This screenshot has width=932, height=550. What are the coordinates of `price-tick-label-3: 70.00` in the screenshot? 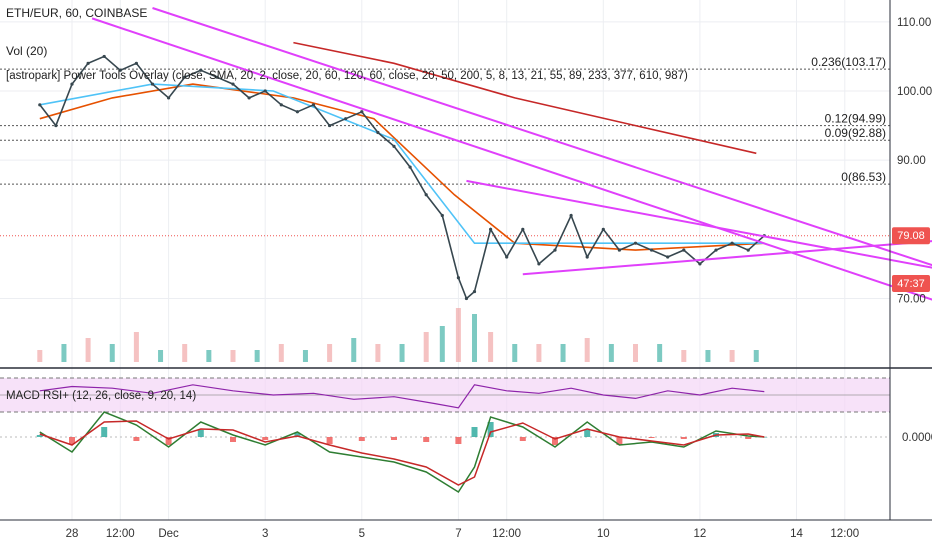 It's located at (911, 300).